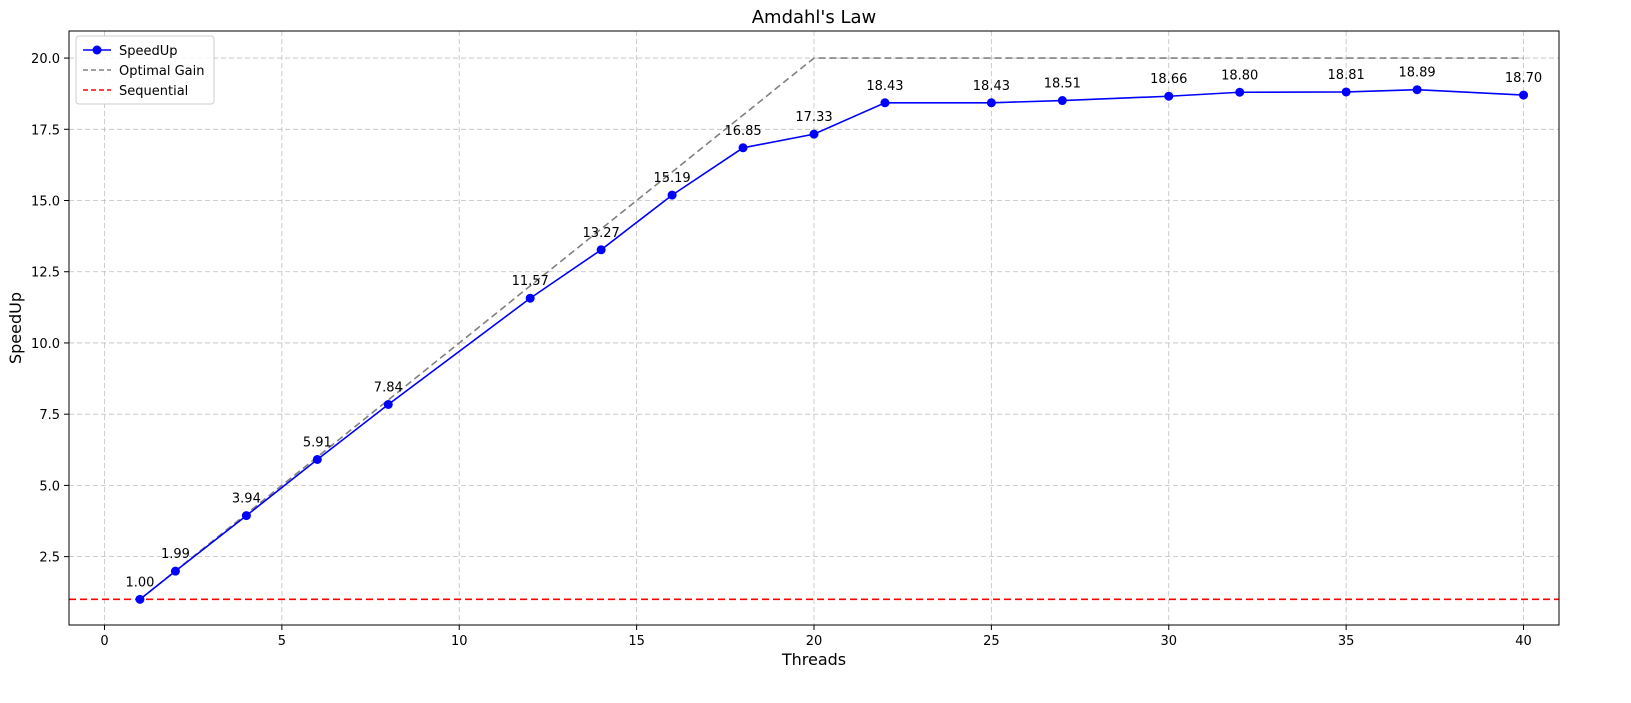  Describe the element at coordinates (636, 641) in the screenshot. I see `x-tick-label: 15` at that location.